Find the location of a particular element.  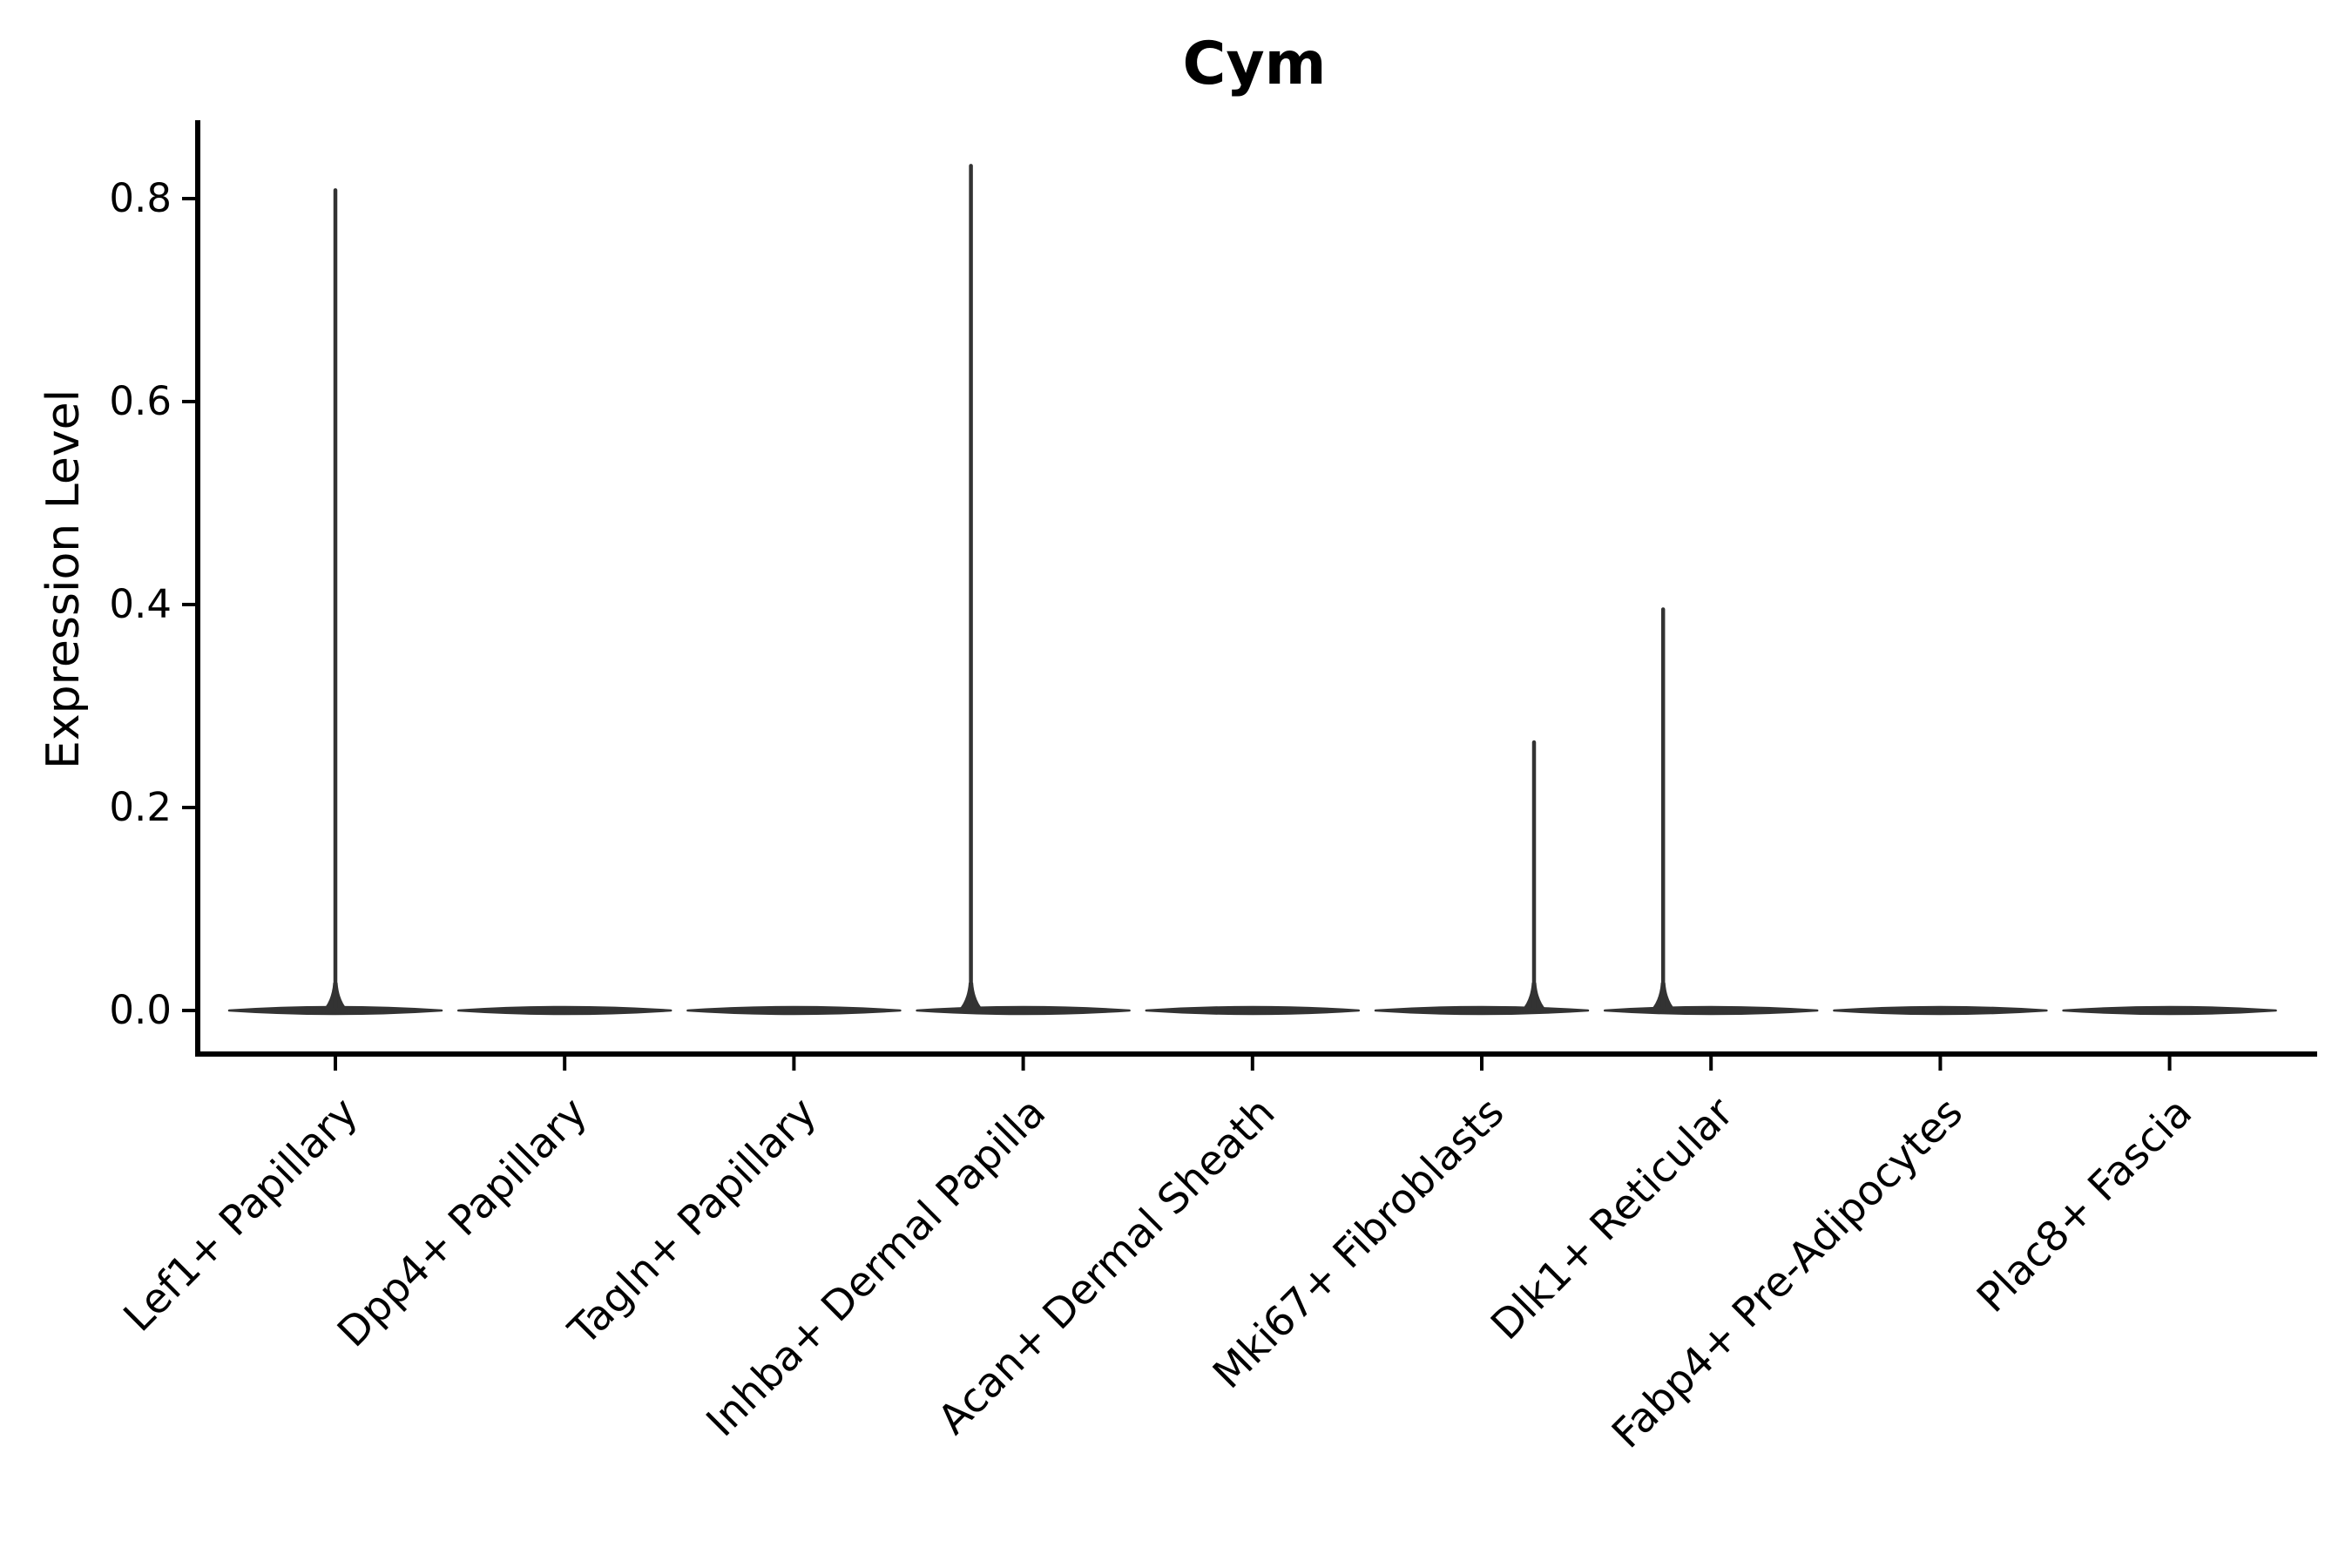

x-tick-label: Dpp4+ Papillary is located at coordinates (462, 1223).